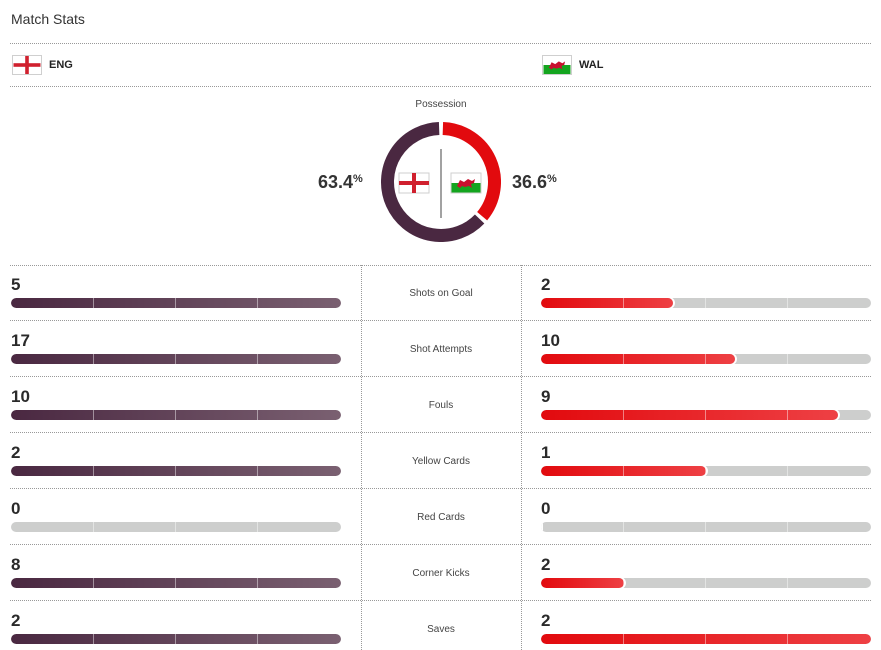  What do you see at coordinates (16, 284) in the screenshot?
I see `home-stat-value: 5` at bounding box center [16, 284].